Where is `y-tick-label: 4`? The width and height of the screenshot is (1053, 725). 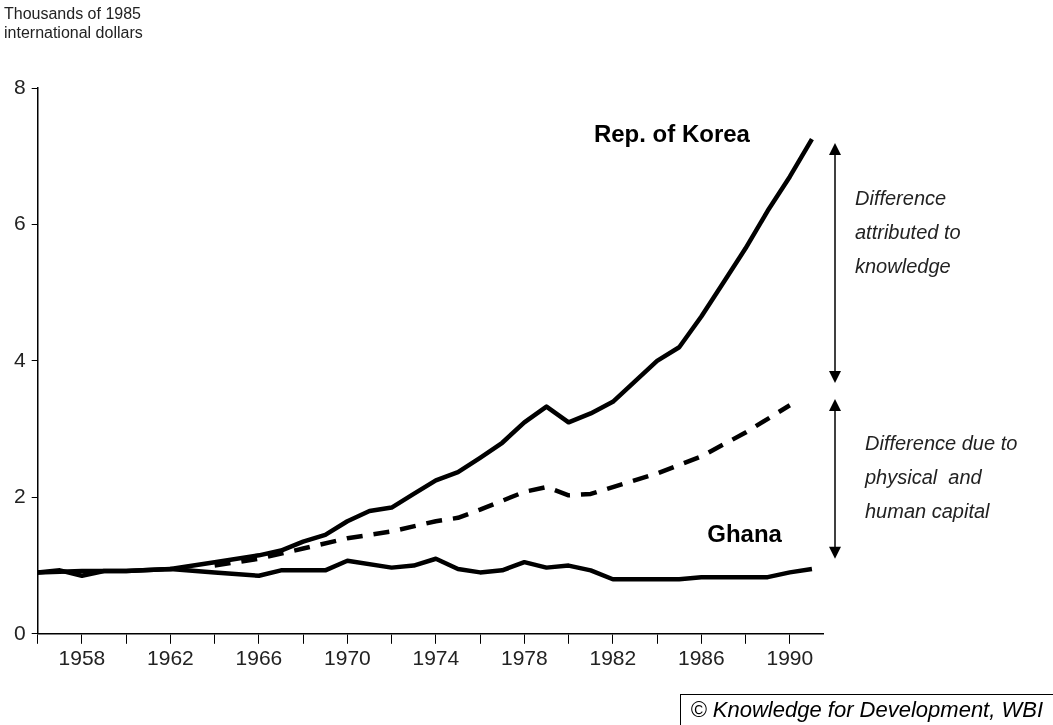
y-tick-label: 4 is located at coordinates (19, 359).